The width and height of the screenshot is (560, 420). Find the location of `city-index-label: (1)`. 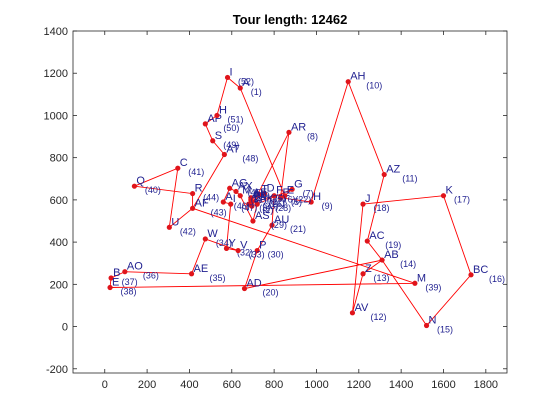

city-index-label: (1) is located at coordinates (256, 92).